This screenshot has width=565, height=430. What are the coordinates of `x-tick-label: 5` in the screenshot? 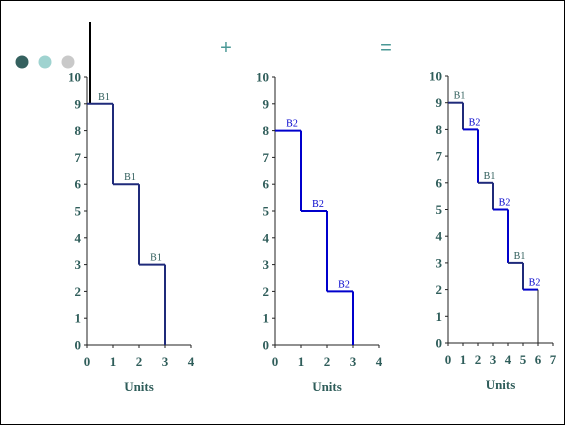 It's located at (523, 359).